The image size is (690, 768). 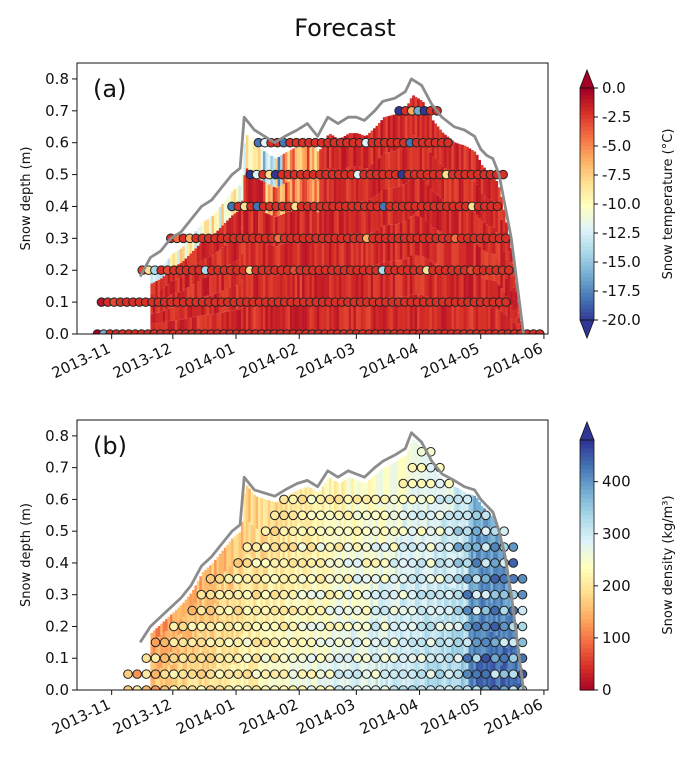 What do you see at coordinates (587, 484) in the screenshot?
I see `colorbar-segment` at bounding box center [587, 484].